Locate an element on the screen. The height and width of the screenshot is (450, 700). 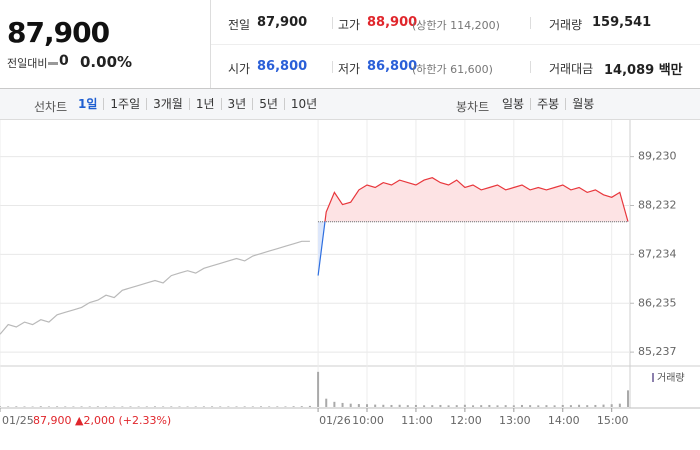
tab: 3개월 is located at coordinates (167, 104).